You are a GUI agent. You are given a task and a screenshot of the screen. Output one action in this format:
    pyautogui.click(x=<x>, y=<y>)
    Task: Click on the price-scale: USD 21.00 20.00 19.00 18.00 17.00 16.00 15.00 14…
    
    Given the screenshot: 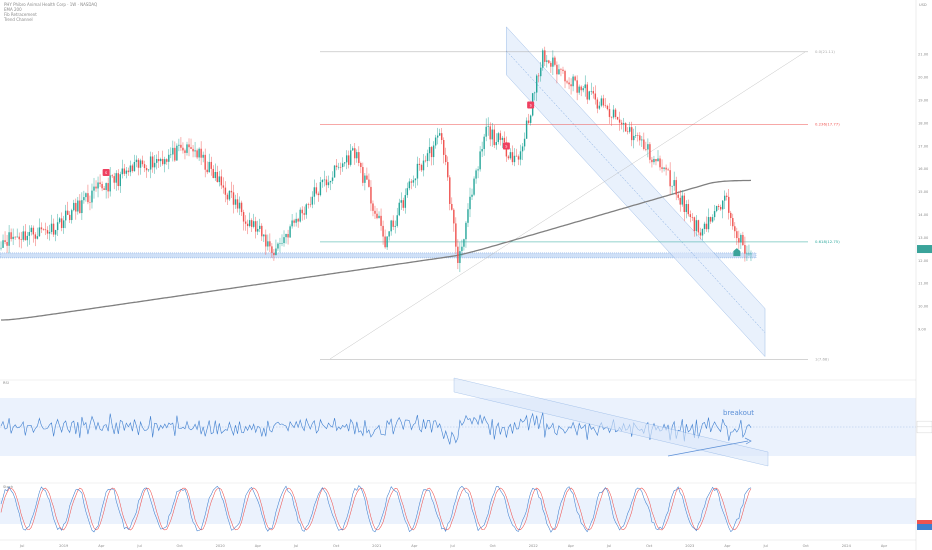 What is the action you would take?
    pyautogui.click(x=923, y=275)
    